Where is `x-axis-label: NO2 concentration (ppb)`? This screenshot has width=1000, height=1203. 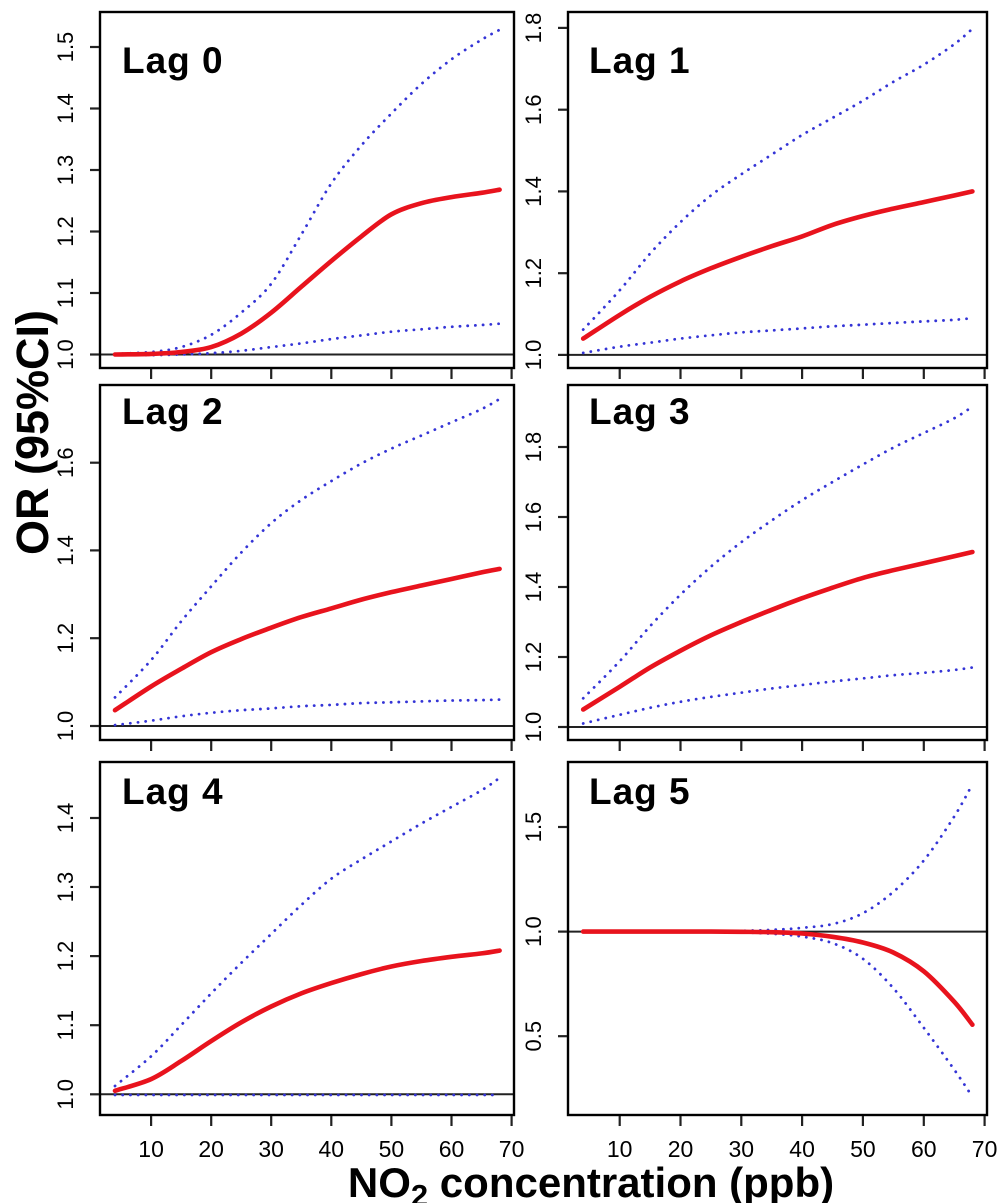 x-axis-label: NO2 concentration (ppb) is located at coordinates (591, 1181).